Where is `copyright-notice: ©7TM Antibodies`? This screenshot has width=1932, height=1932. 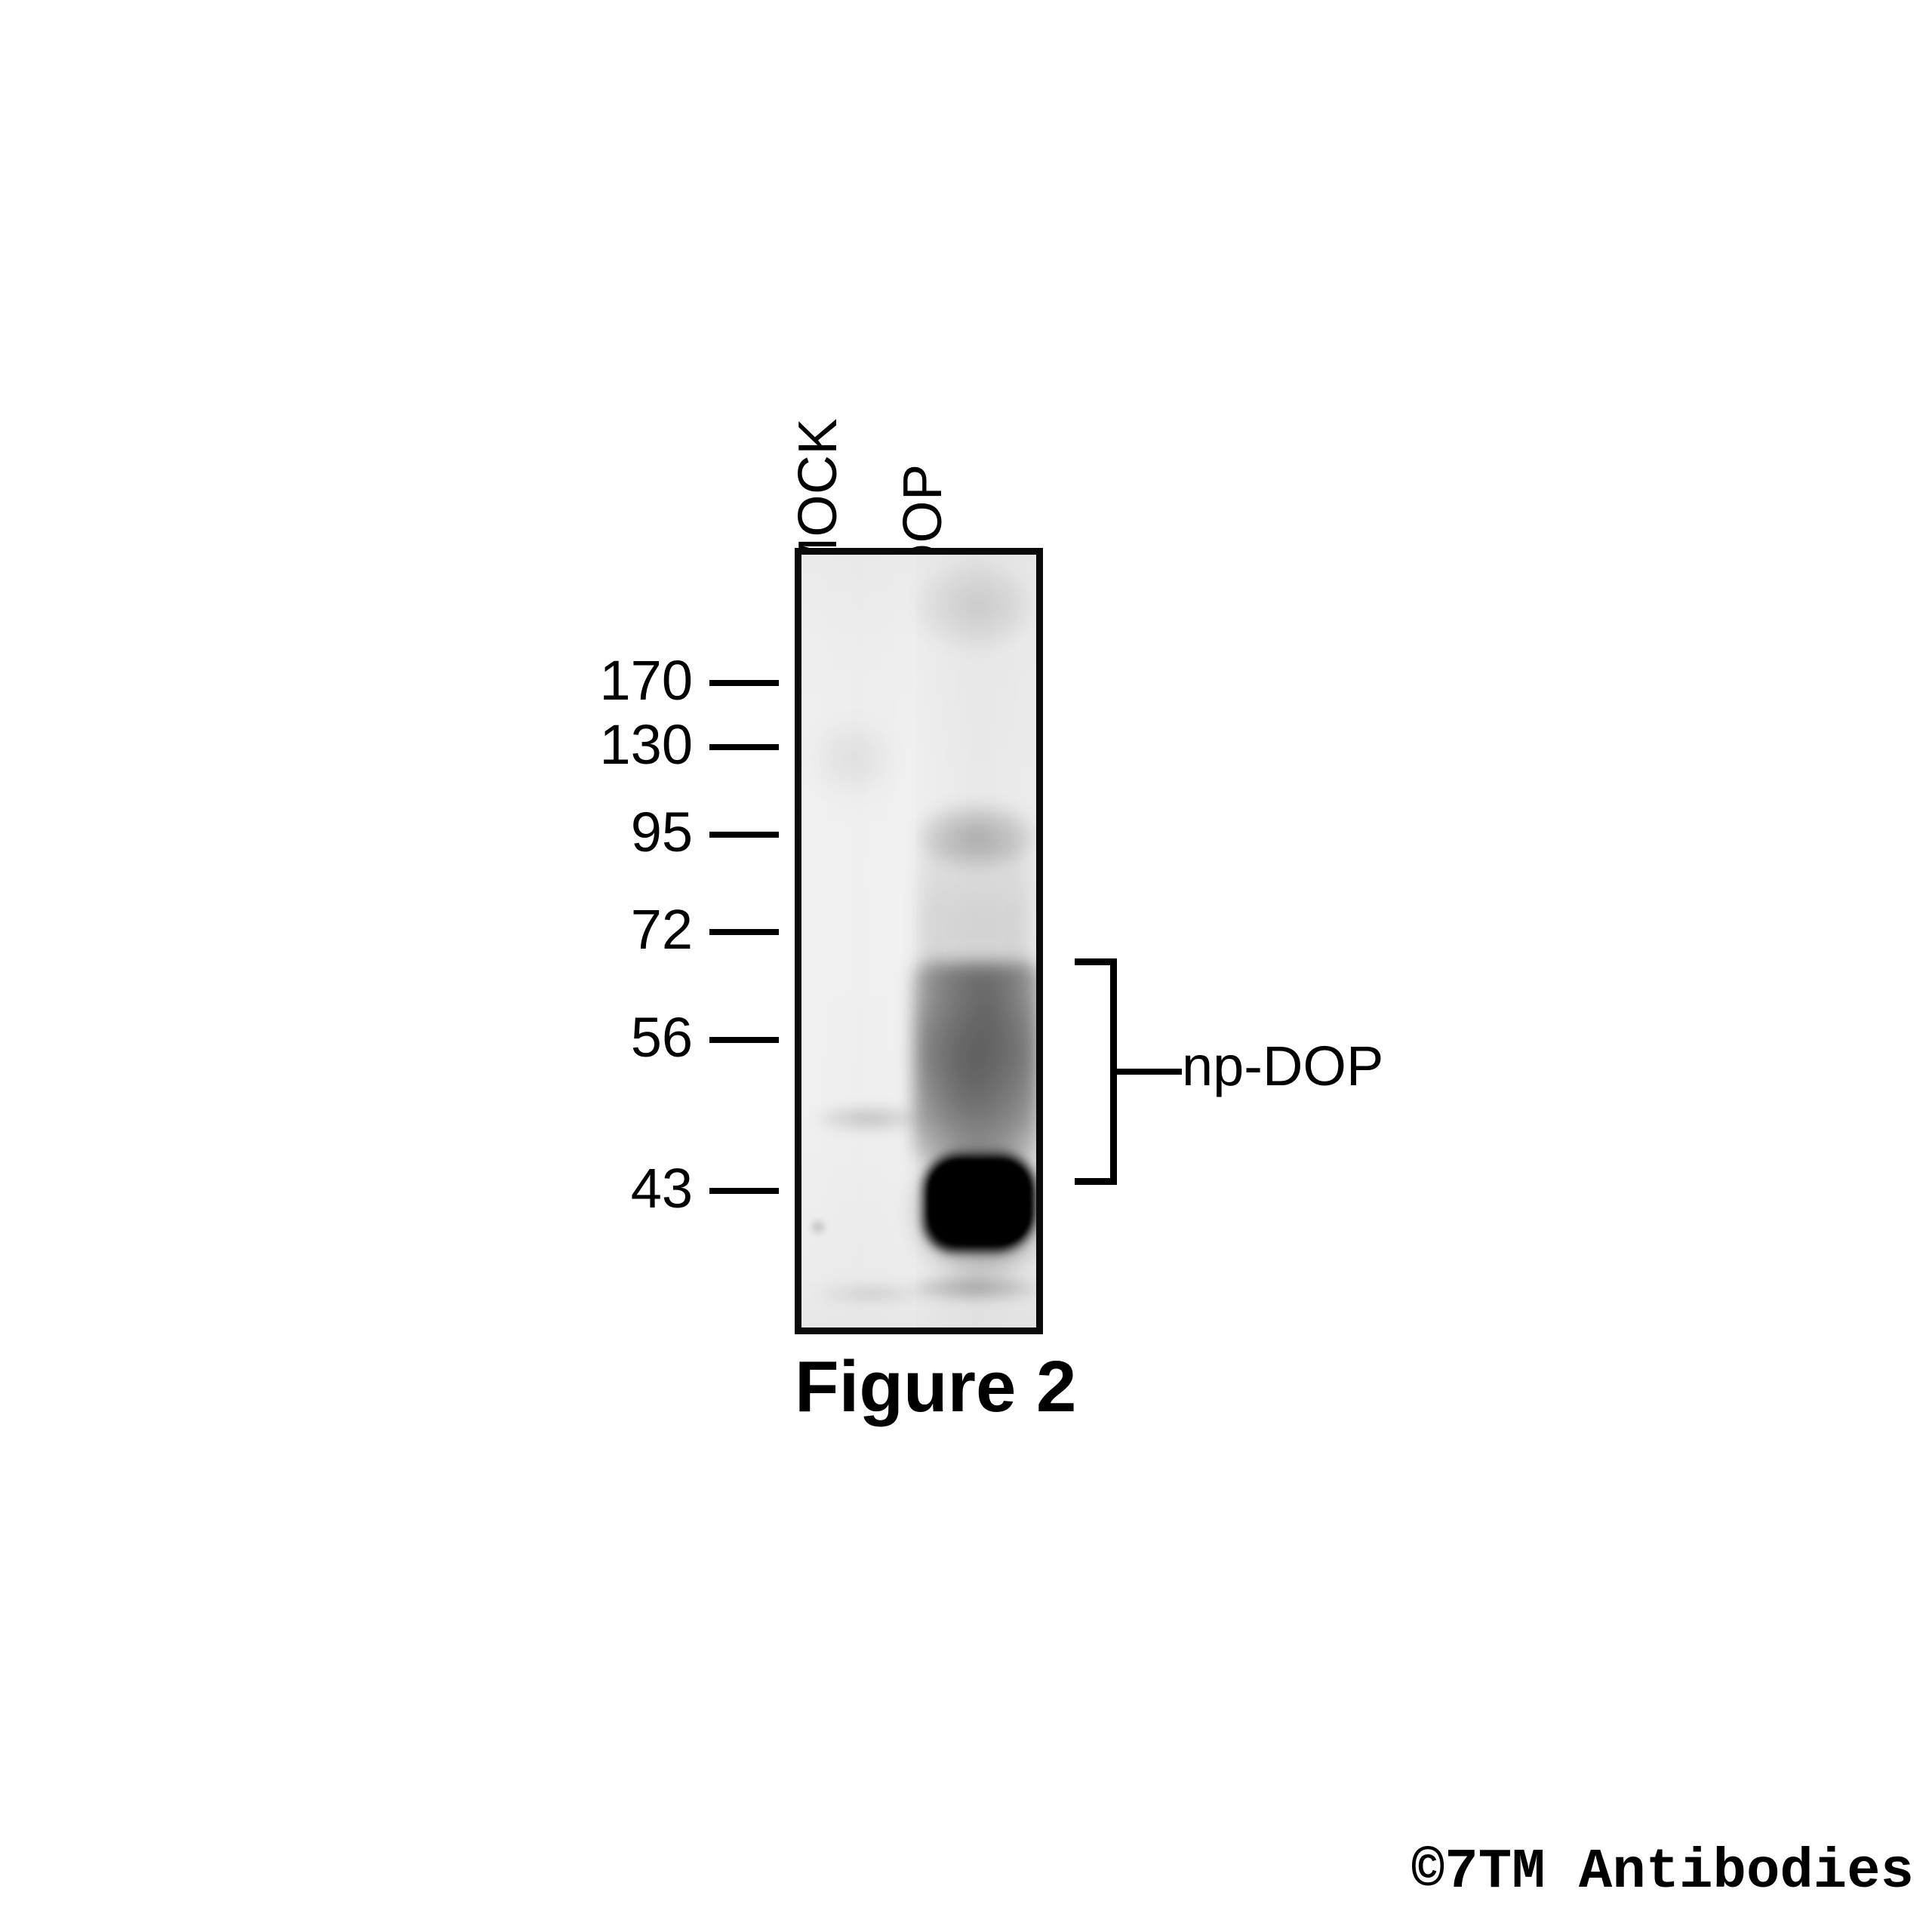
copyright-notice: ©7TM Antibodies is located at coordinates (1662, 1872).